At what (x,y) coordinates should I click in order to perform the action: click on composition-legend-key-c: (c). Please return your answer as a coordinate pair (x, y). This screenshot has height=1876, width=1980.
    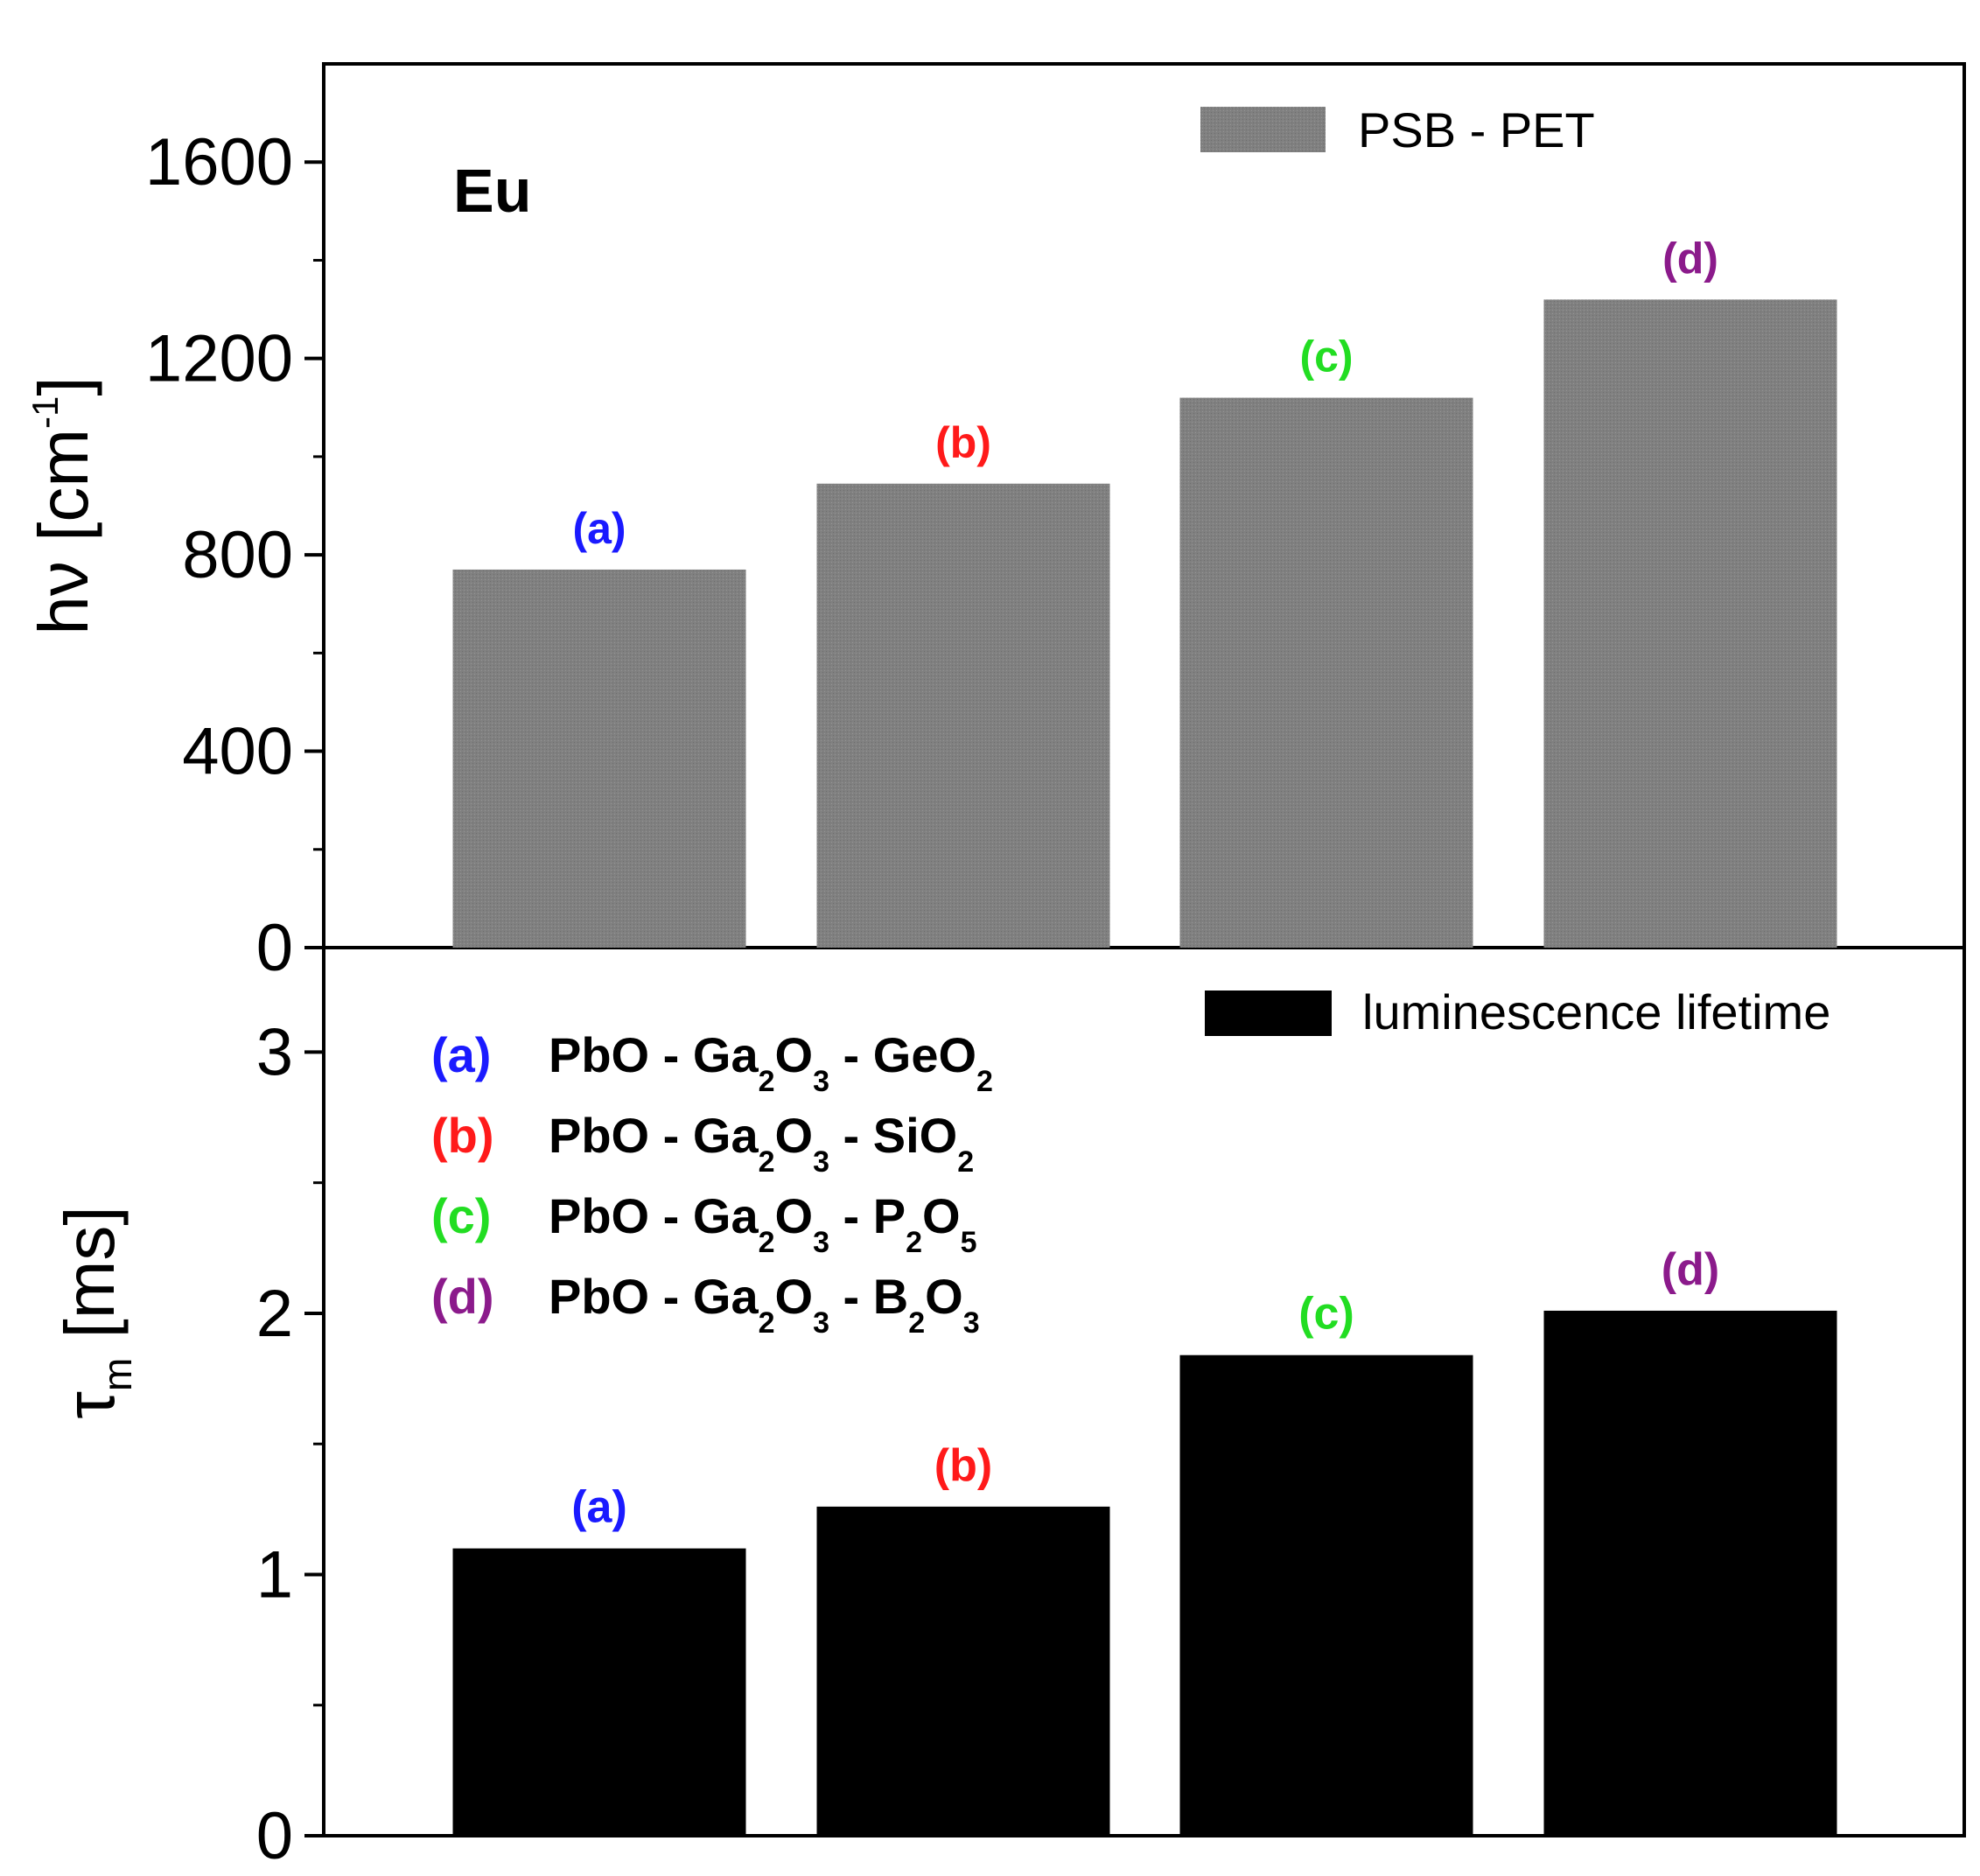
    Looking at the image, I should click on (461, 1215).